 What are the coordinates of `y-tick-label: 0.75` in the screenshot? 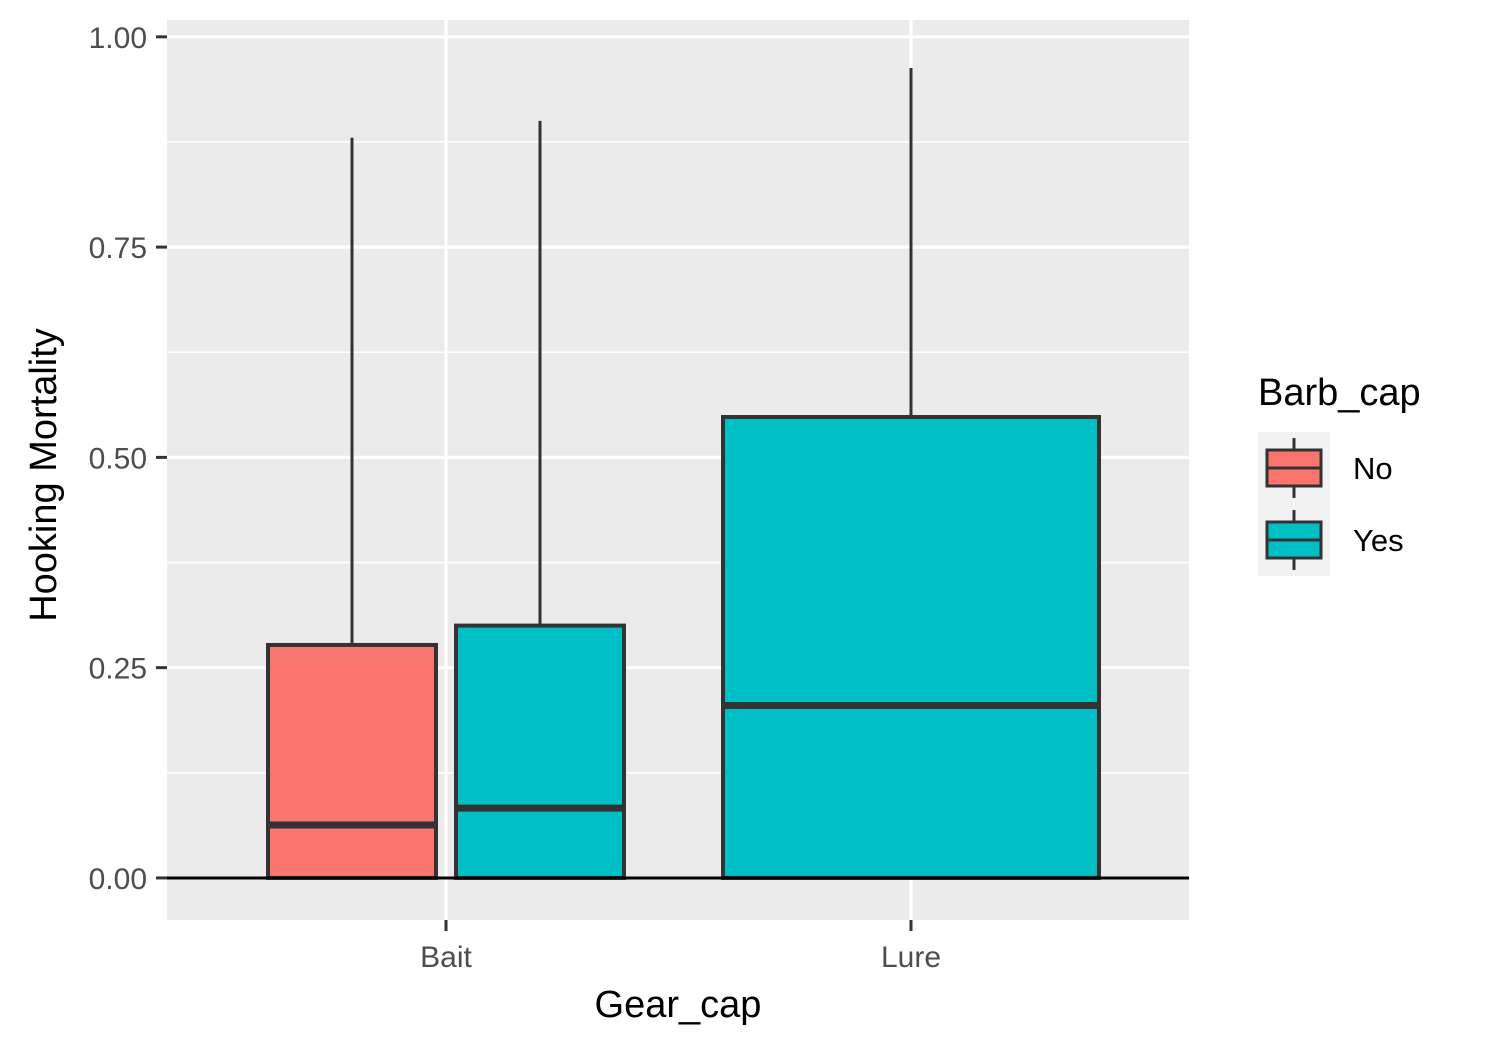 It's located at (118, 248).